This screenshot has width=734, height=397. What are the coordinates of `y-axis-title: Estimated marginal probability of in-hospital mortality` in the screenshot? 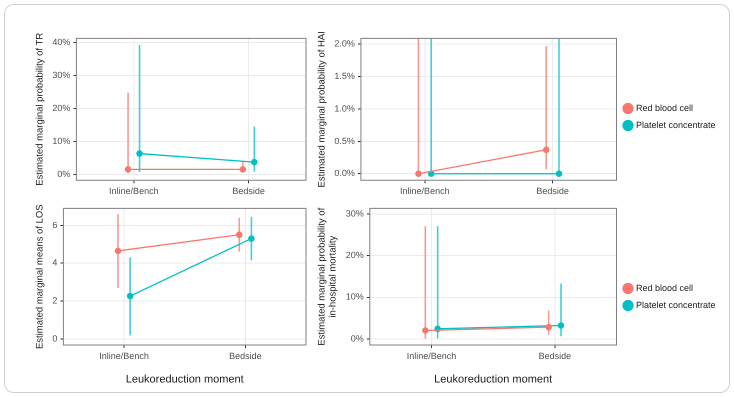 It's located at (327, 276).